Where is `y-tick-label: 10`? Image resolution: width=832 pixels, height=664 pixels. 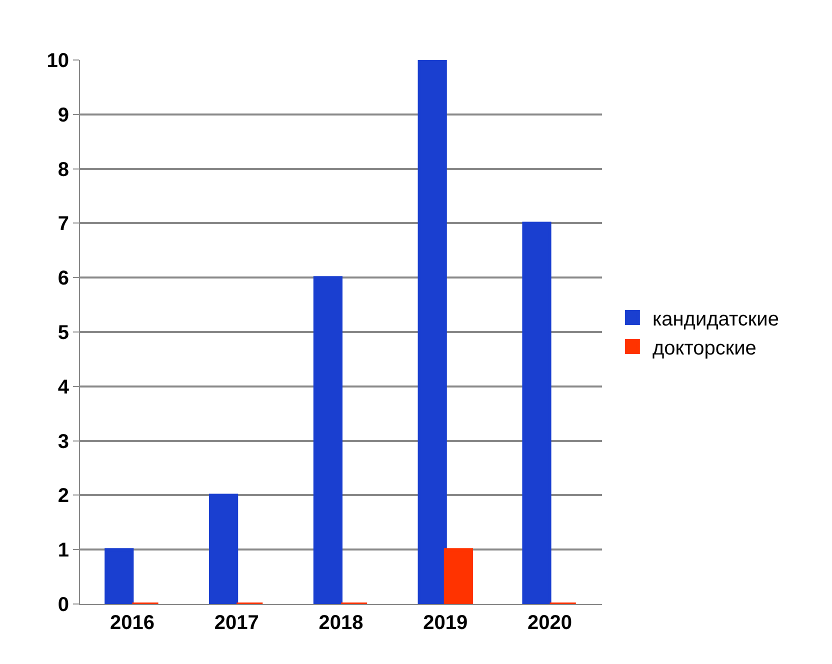
y-tick-label: 10 is located at coordinates (57, 61).